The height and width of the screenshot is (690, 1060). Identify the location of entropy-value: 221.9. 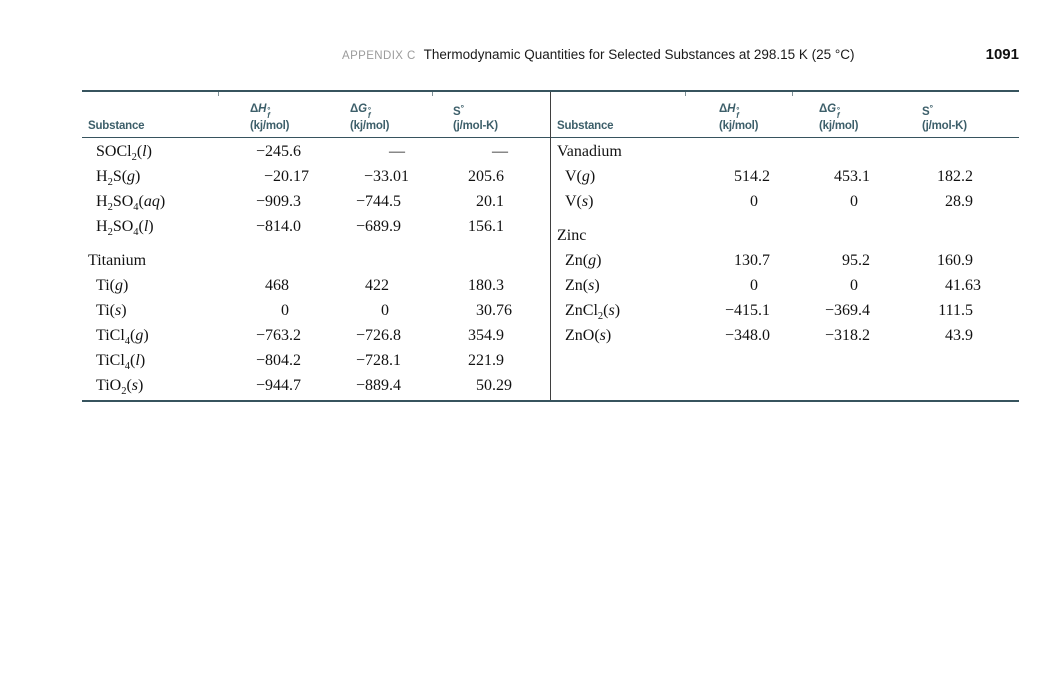
(486, 360).